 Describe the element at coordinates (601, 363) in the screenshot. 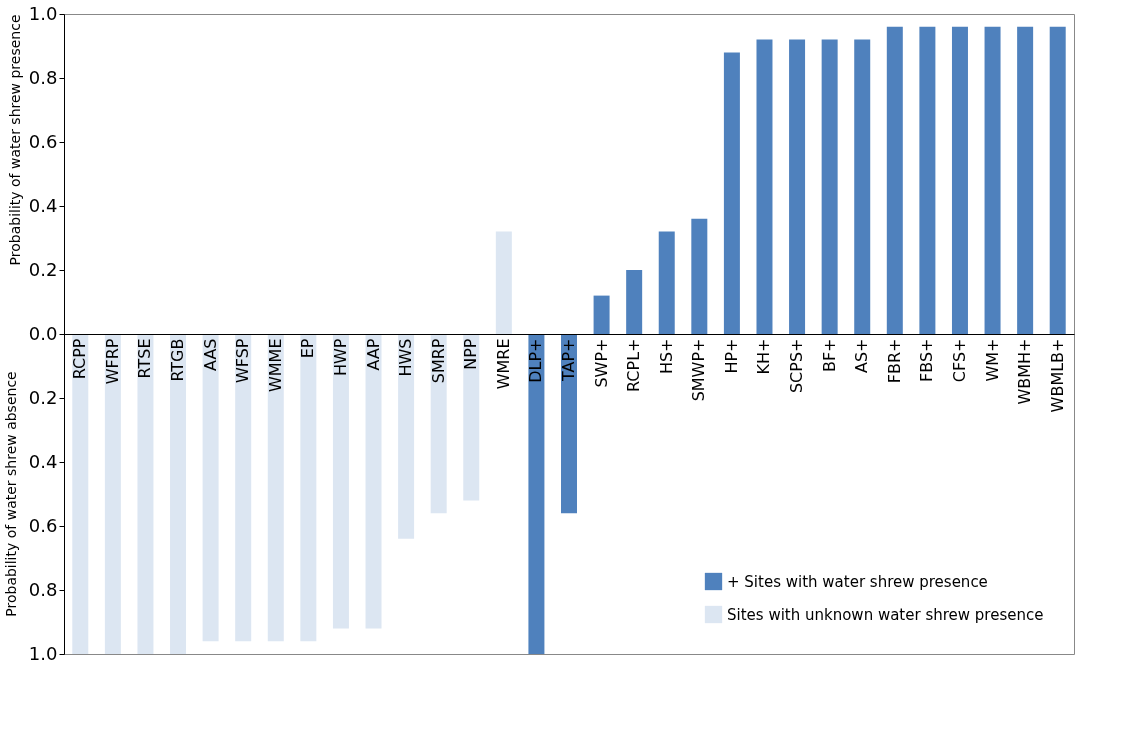

I see `x-tick-label: SWP+` at that location.